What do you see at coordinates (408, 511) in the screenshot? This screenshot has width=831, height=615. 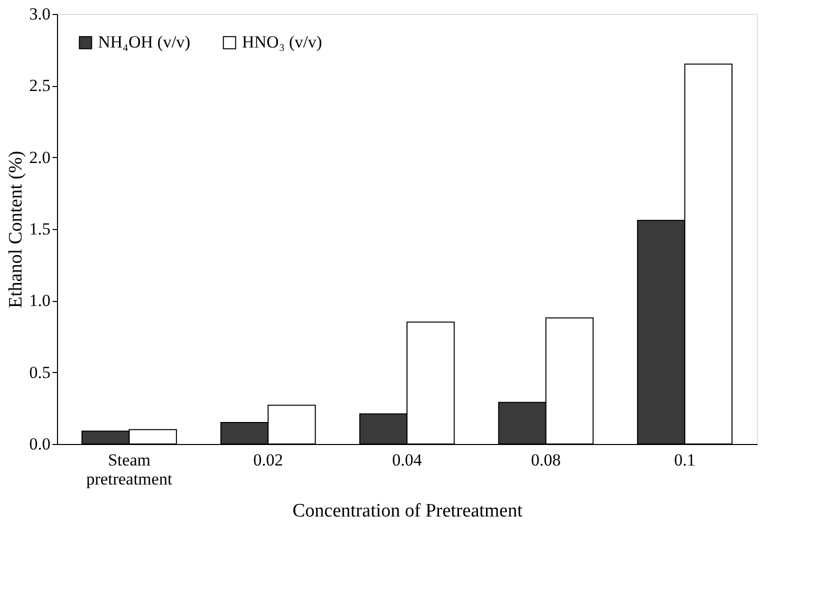 I see `x-axis-title: Concentration of Pretreatment` at bounding box center [408, 511].